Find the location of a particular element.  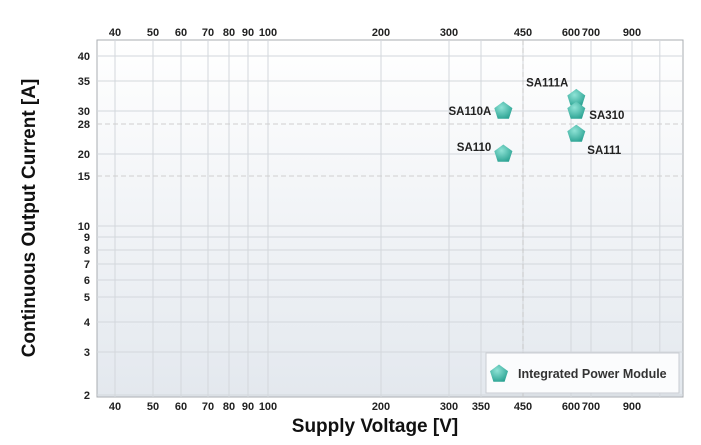

y-tick-label: 40 is located at coordinates (84, 57).